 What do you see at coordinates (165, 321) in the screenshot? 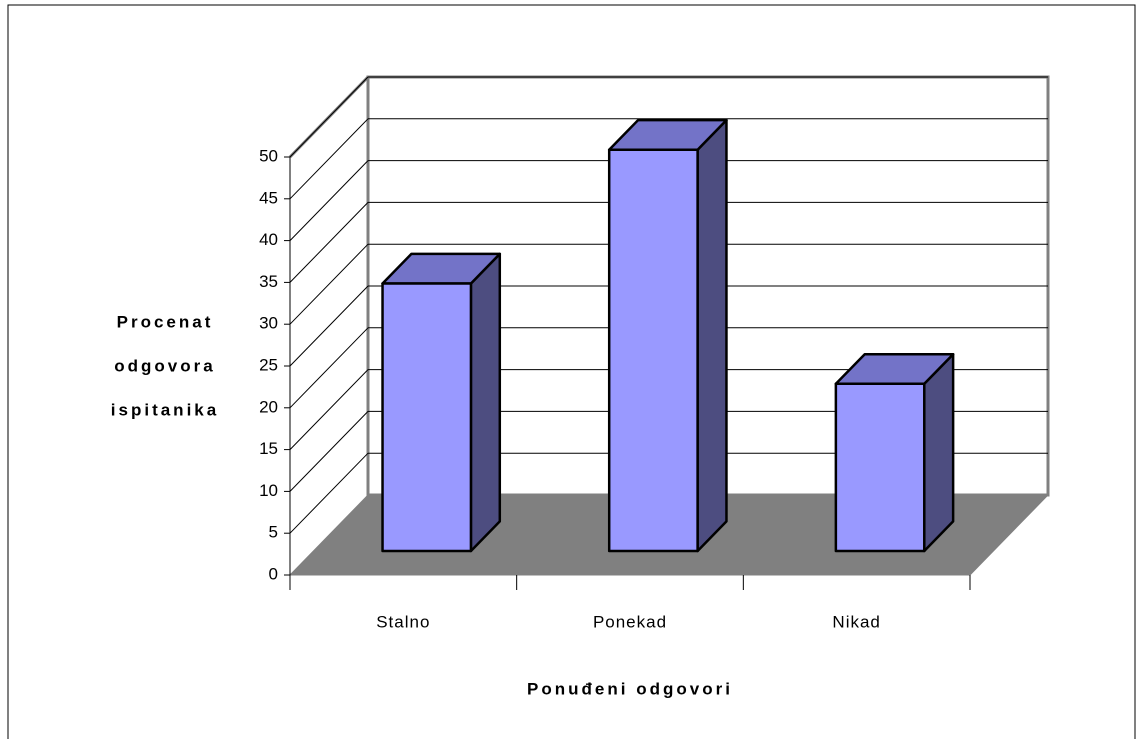
I see `y-axis-title: Procenat` at bounding box center [165, 321].